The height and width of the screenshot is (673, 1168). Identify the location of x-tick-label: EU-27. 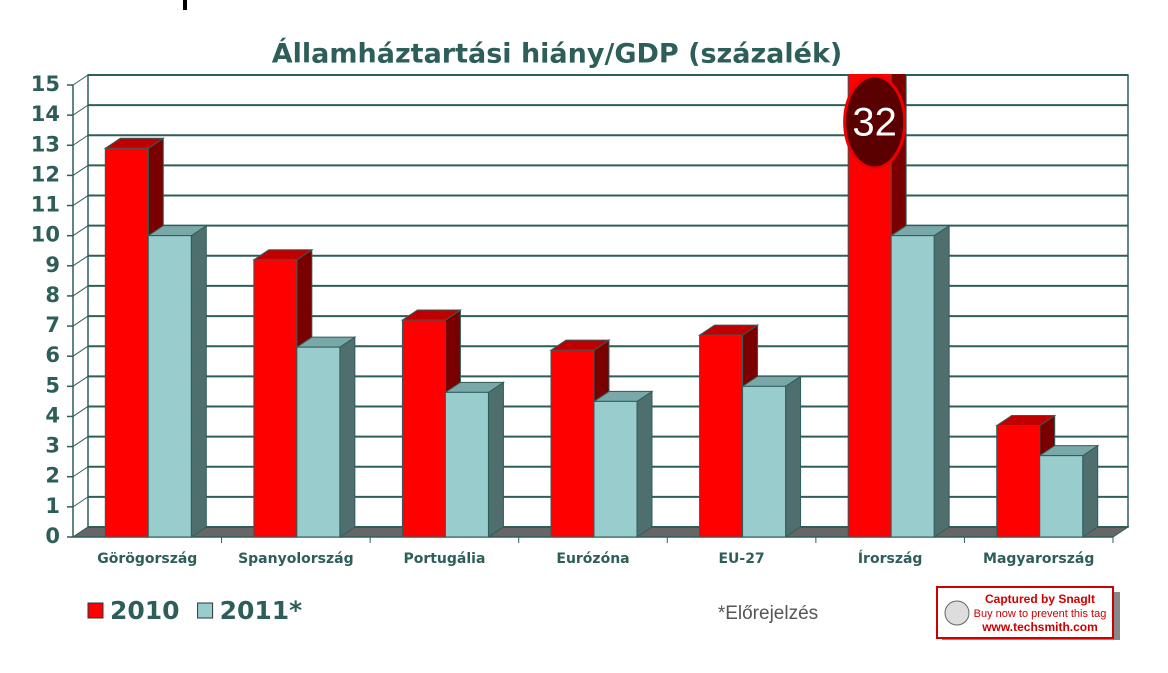
(741, 559).